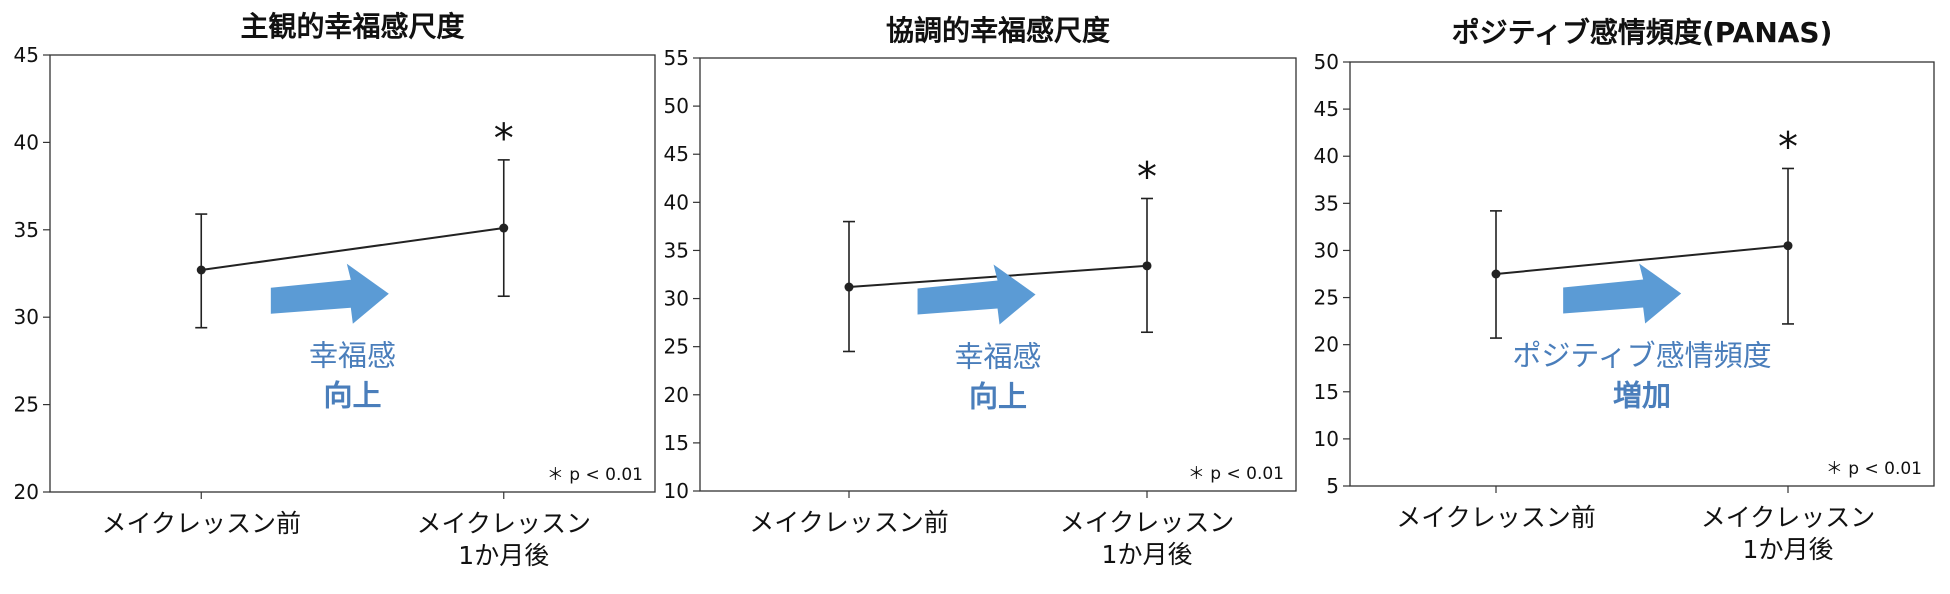 The height and width of the screenshot is (594, 1950). What do you see at coordinates (1641, 355) in the screenshot?
I see `annotation-label: ポジティブ感情頻度` at bounding box center [1641, 355].